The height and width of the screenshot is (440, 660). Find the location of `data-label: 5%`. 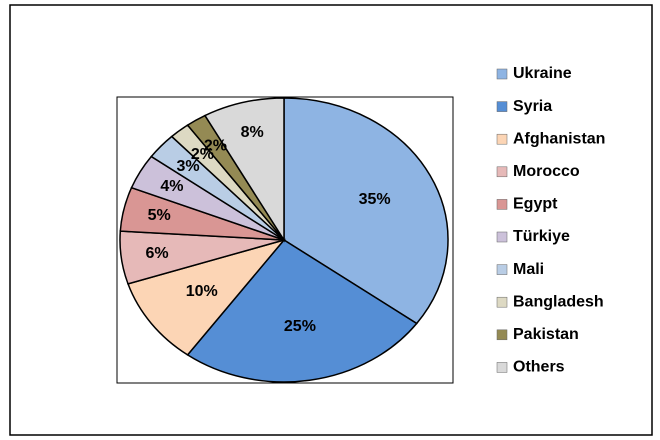

data-label: 5% is located at coordinates (159, 215).